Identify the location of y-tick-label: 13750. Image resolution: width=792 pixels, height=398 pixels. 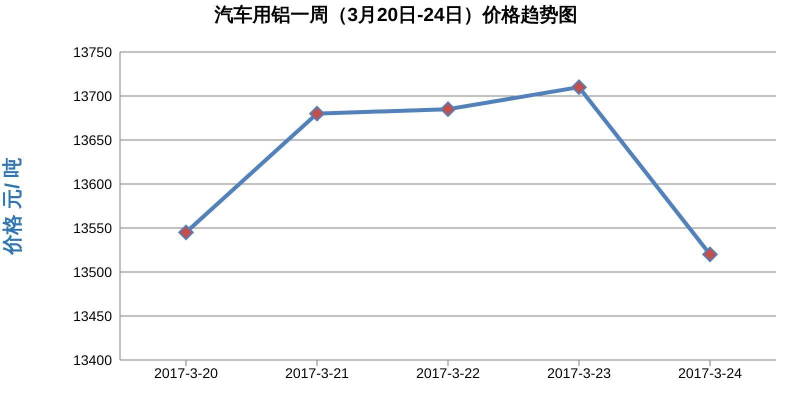
(92, 52).